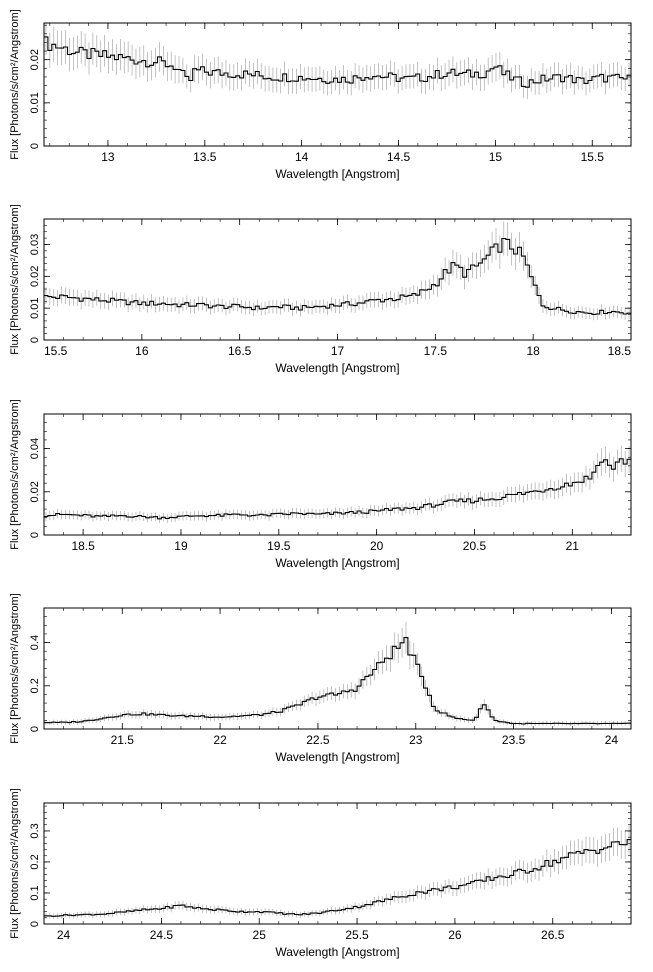 This screenshot has width=653, height=972. What do you see at coordinates (35, 448) in the screenshot?
I see `y-tick-label: 0.04` at bounding box center [35, 448].